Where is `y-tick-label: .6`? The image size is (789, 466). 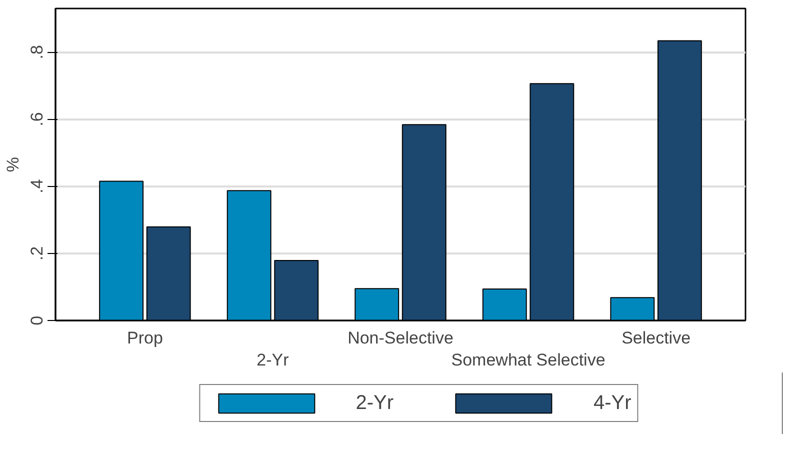 y-tick-label: .6 is located at coordinates (37, 119).